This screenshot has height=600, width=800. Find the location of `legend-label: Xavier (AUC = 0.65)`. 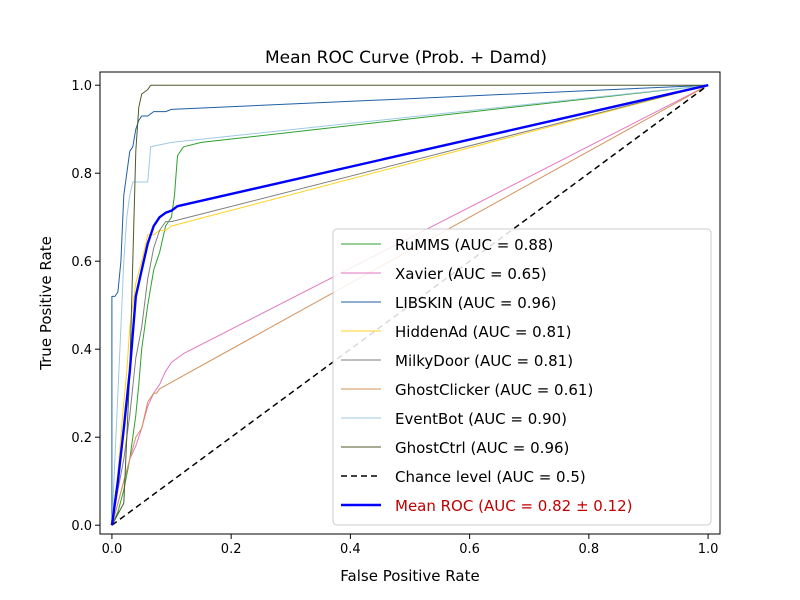

legend-label: Xavier (AUC = 0.65) is located at coordinates (471, 274).